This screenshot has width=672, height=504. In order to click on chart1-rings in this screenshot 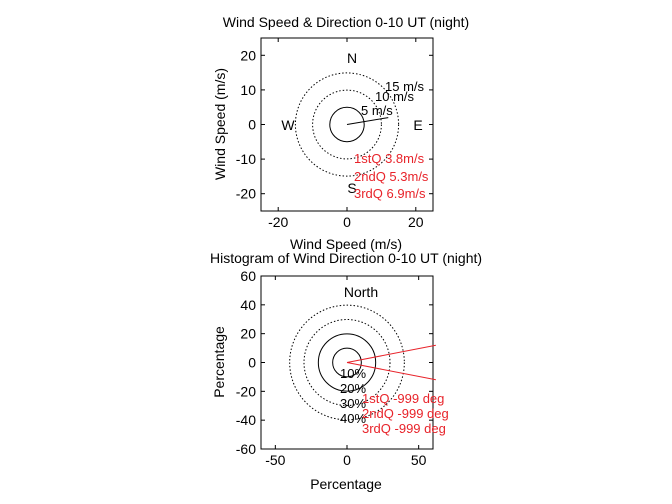, I will do `click(347, 124)`.